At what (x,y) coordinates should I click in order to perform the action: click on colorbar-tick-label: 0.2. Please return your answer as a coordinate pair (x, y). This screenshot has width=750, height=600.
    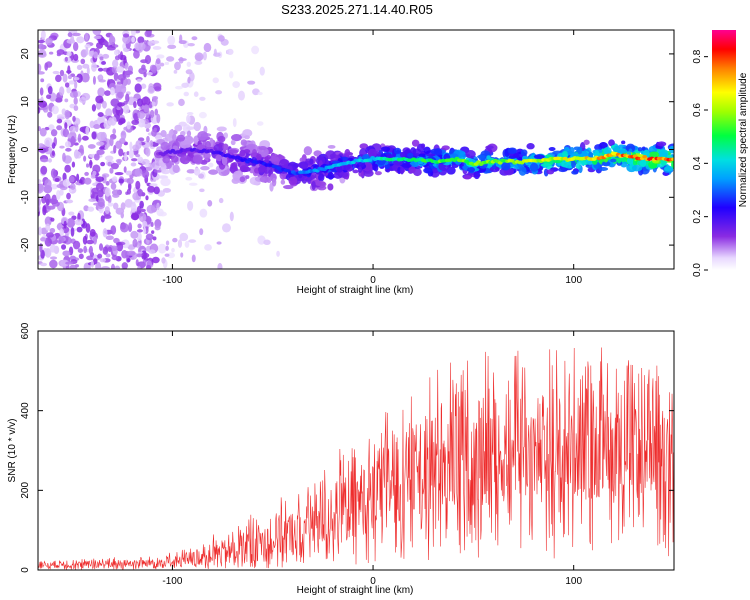
    Looking at the image, I should click on (697, 216).